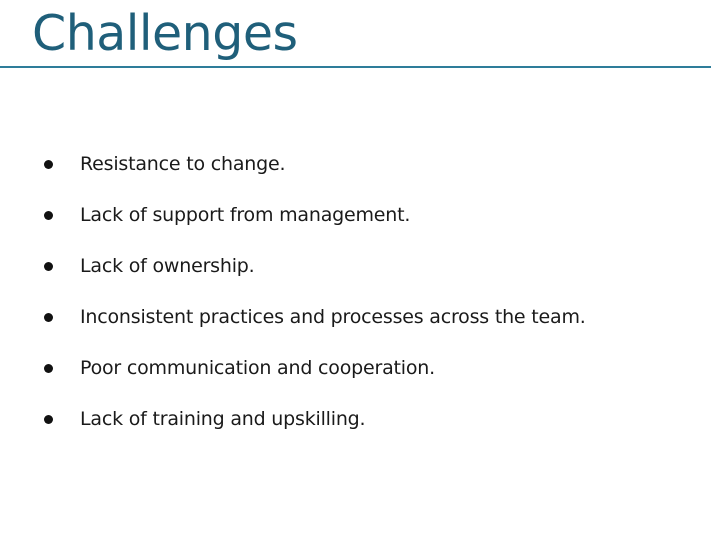  What do you see at coordinates (167, 266) in the screenshot?
I see `bullet-text: Lack of ownership.` at bounding box center [167, 266].